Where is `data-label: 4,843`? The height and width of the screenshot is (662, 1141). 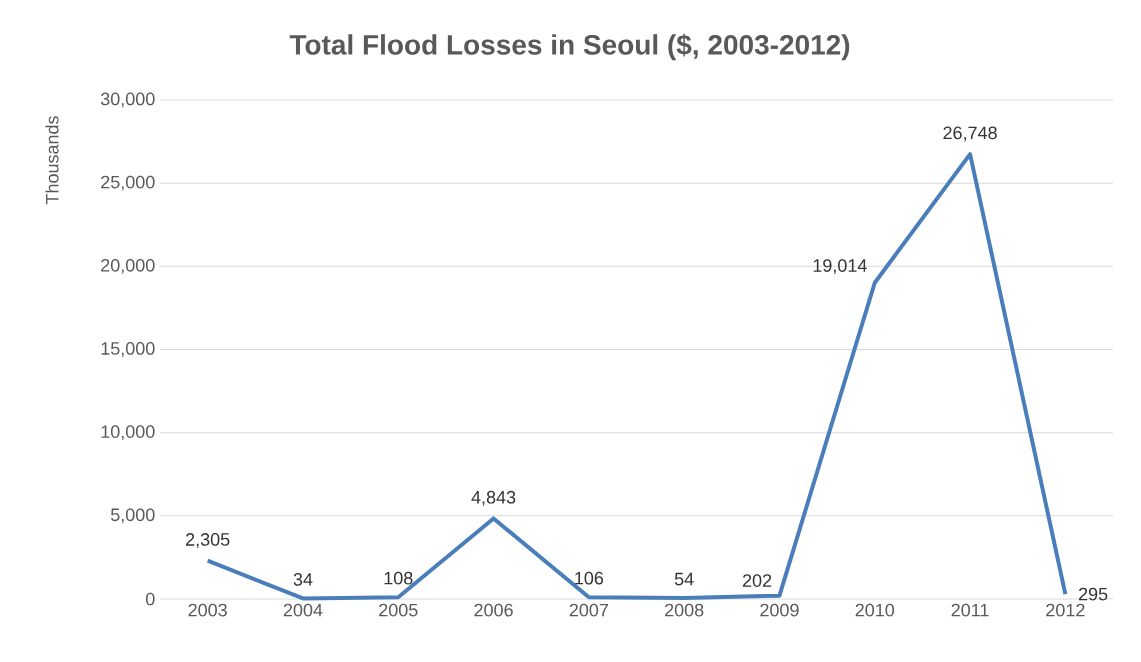 data-label: 4,843 is located at coordinates (493, 498).